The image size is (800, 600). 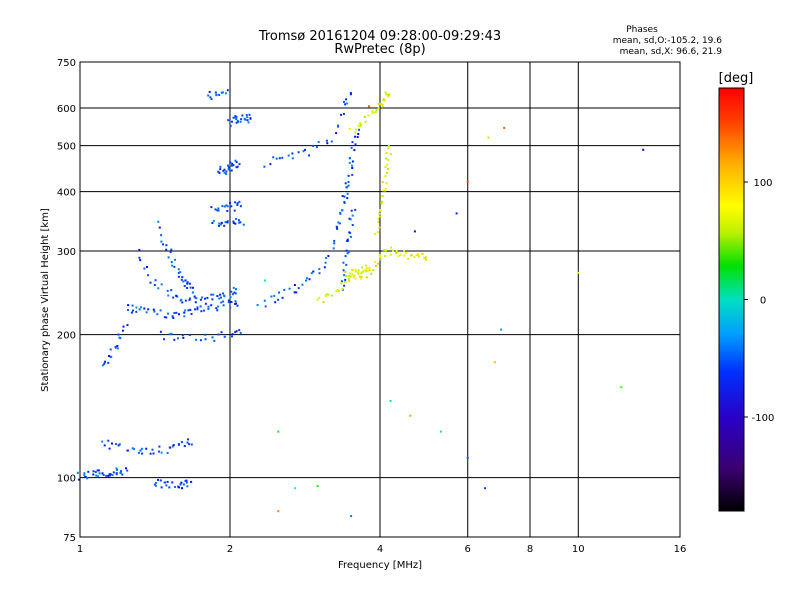 I want to click on y-tick-label: 200, so click(x=66, y=336).